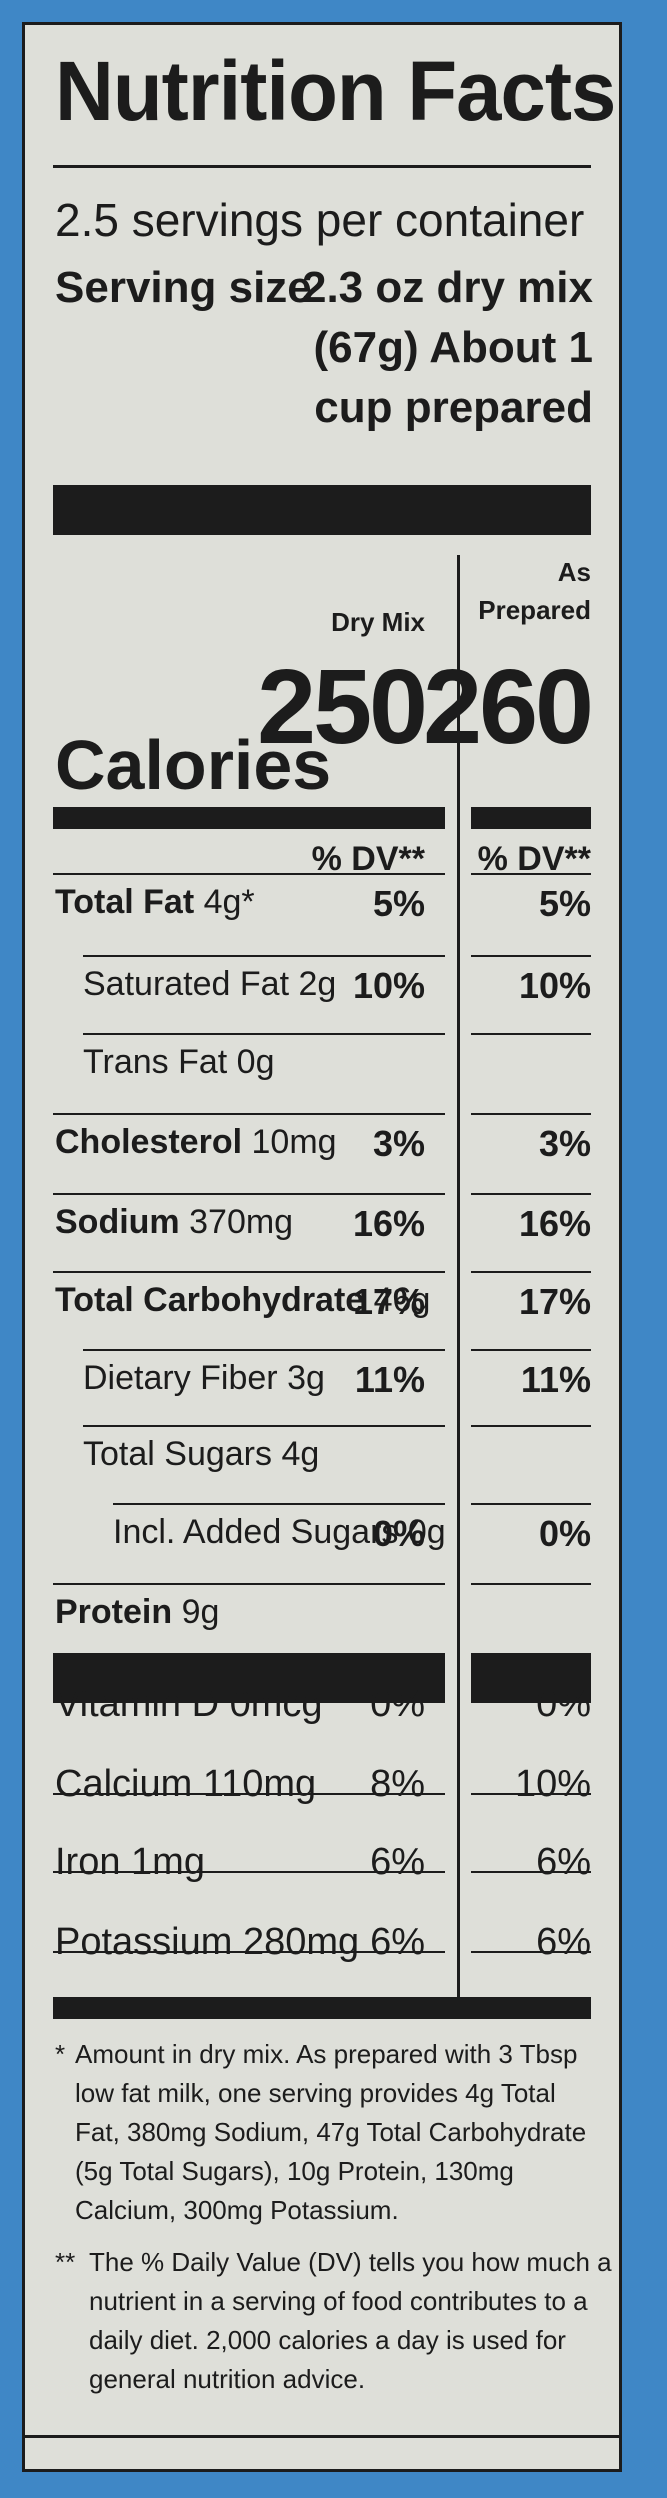  I want to click on title-divider, so click(322, 166).